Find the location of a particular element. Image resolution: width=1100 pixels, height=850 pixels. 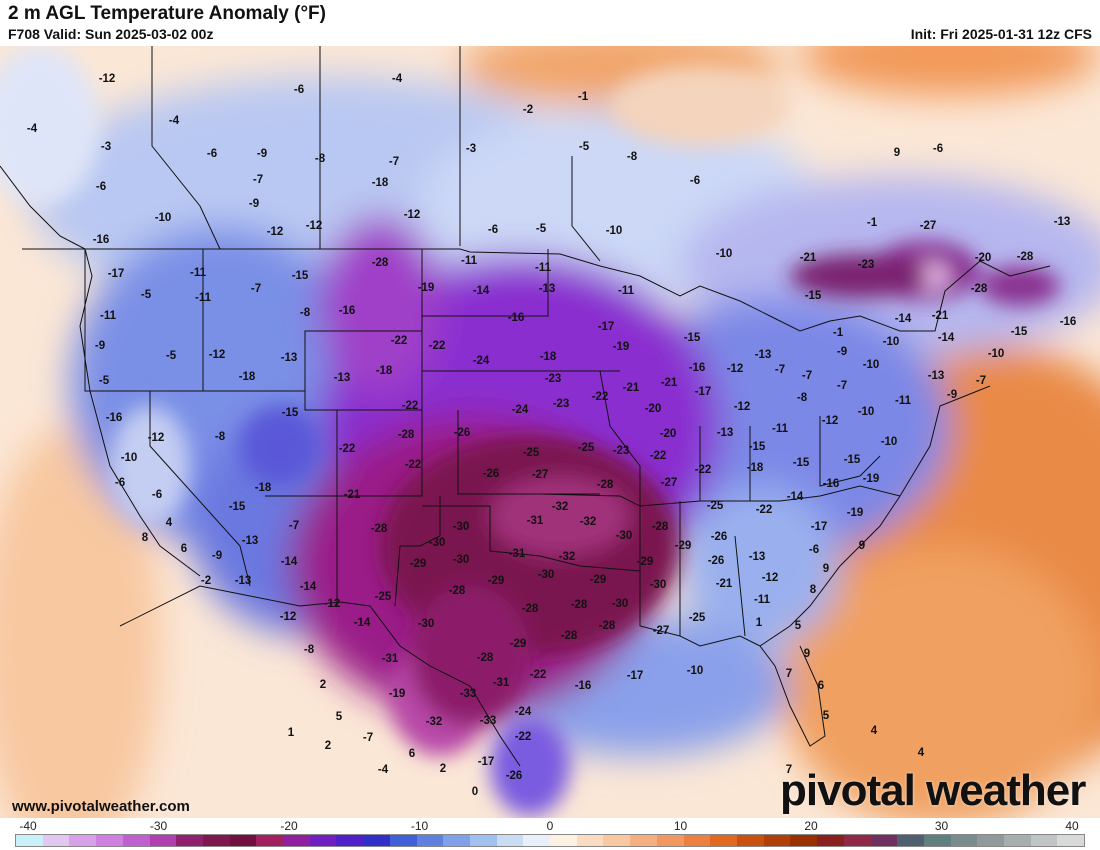

valid-time: F708 Valid: Sun 2025-03-02 00z is located at coordinates (111, 34).